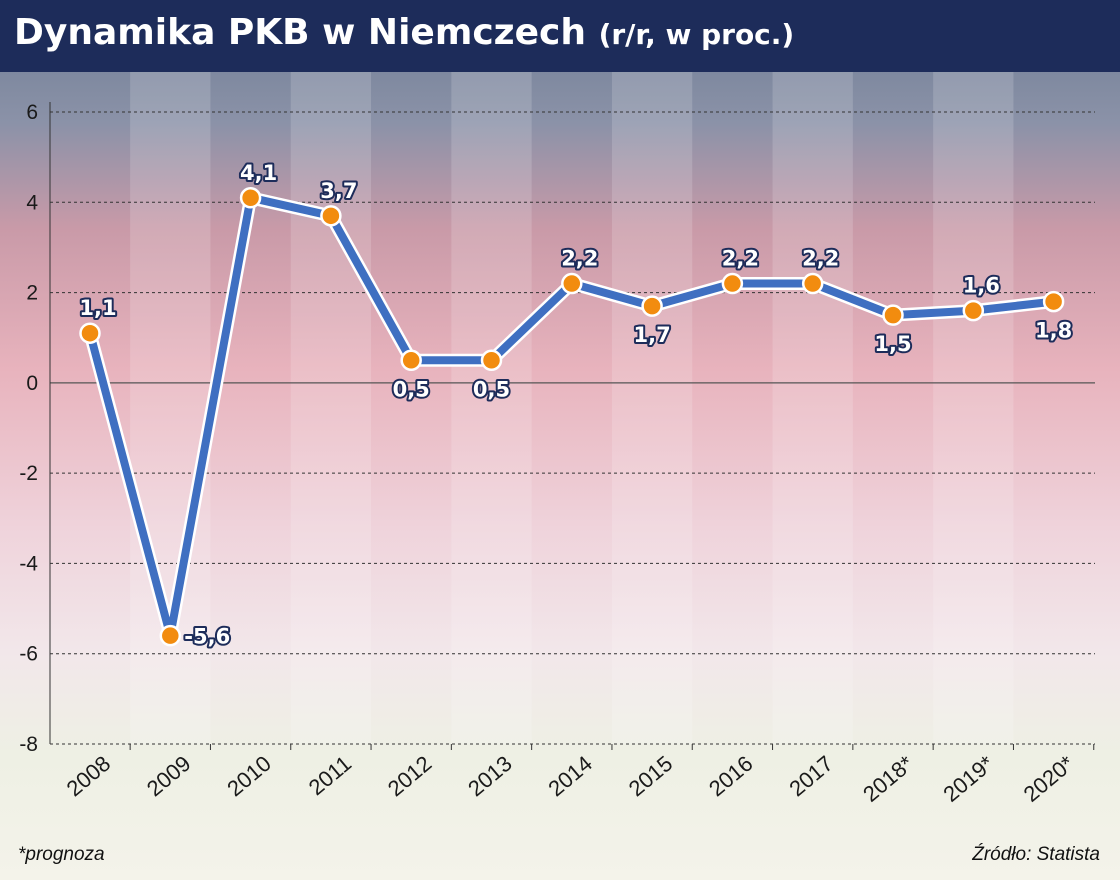  I want to click on y-axis: -8 -6 -4 -2 0 2 4 6, so click(35, 428).